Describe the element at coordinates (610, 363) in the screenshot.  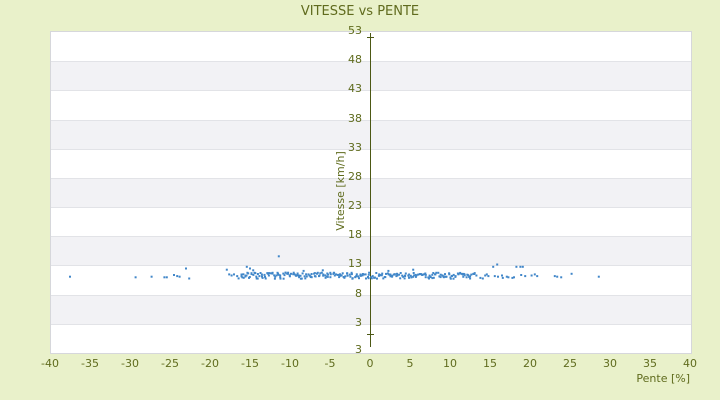
I see `x-tick-label: 30` at that location.